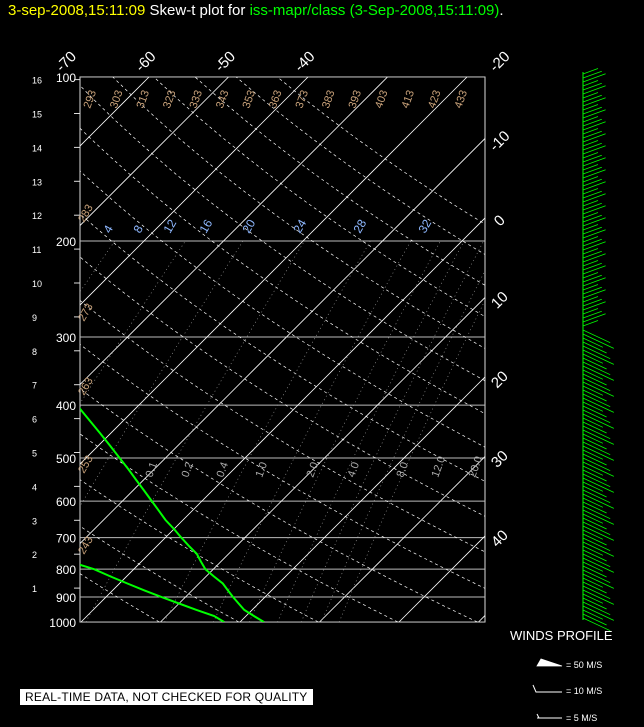  Describe the element at coordinates (374, 10) in the screenshot. I see `title-source: iss-mapr/class (3-Sep-2008,15:11:09)` at that location.